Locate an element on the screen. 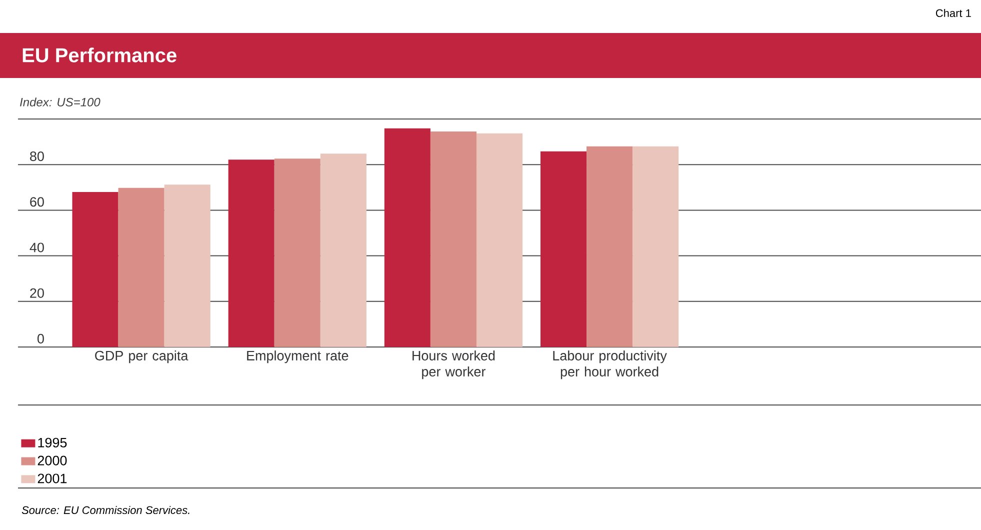 This screenshot has width=981, height=530. y-tick-label: 80 is located at coordinates (37, 157).